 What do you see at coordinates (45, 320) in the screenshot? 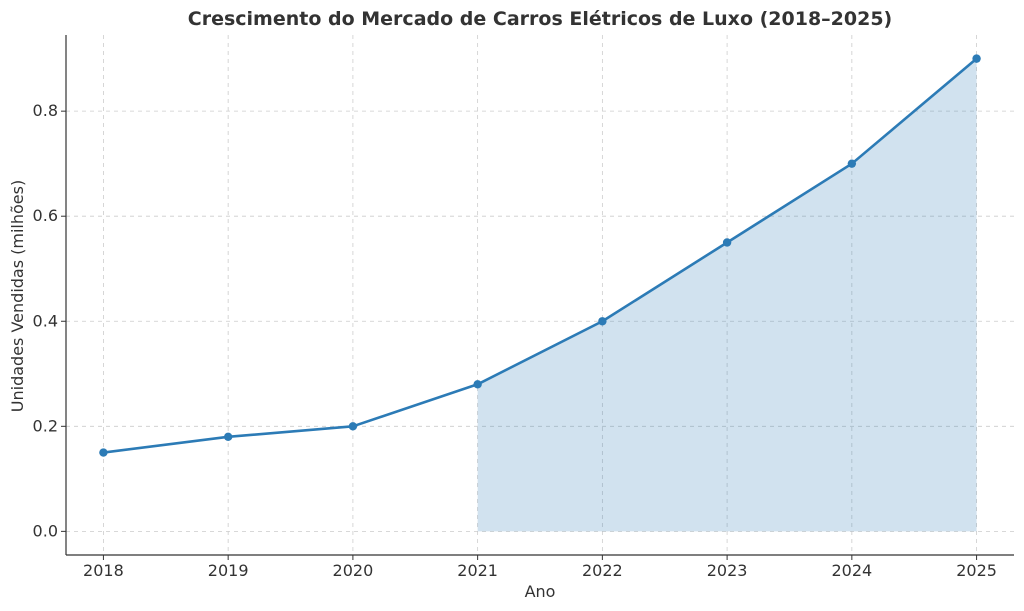
I see `y-tick-label: 0.4` at bounding box center [45, 320].